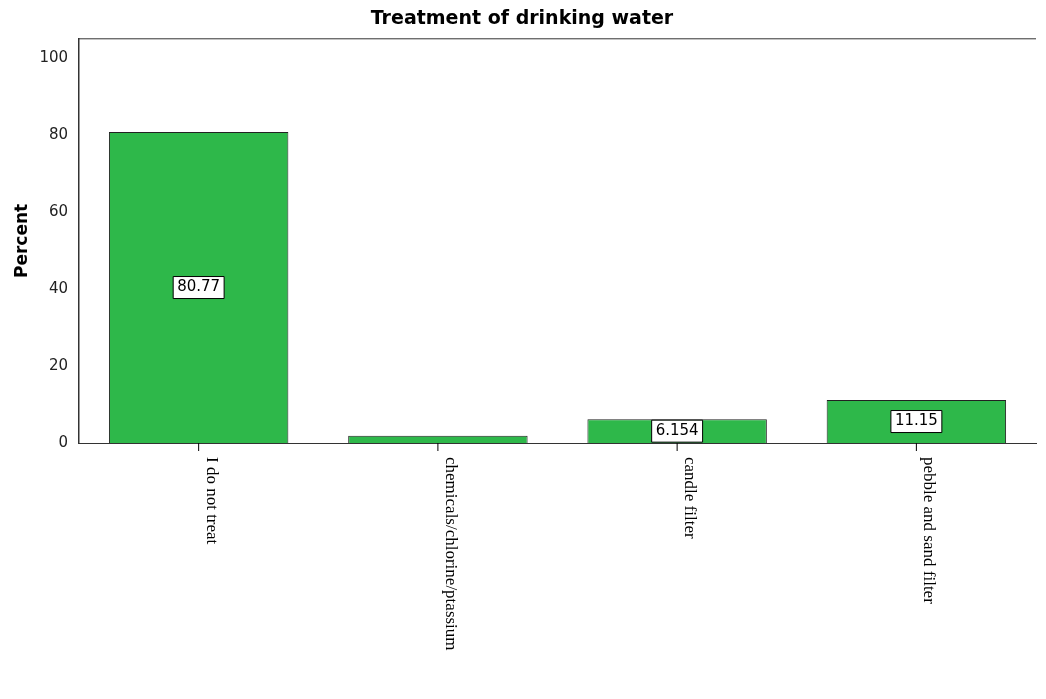 The image size is (1046, 699). Describe the element at coordinates (63, 441) in the screenshot. I see `y-tick-label: 0` at that location.